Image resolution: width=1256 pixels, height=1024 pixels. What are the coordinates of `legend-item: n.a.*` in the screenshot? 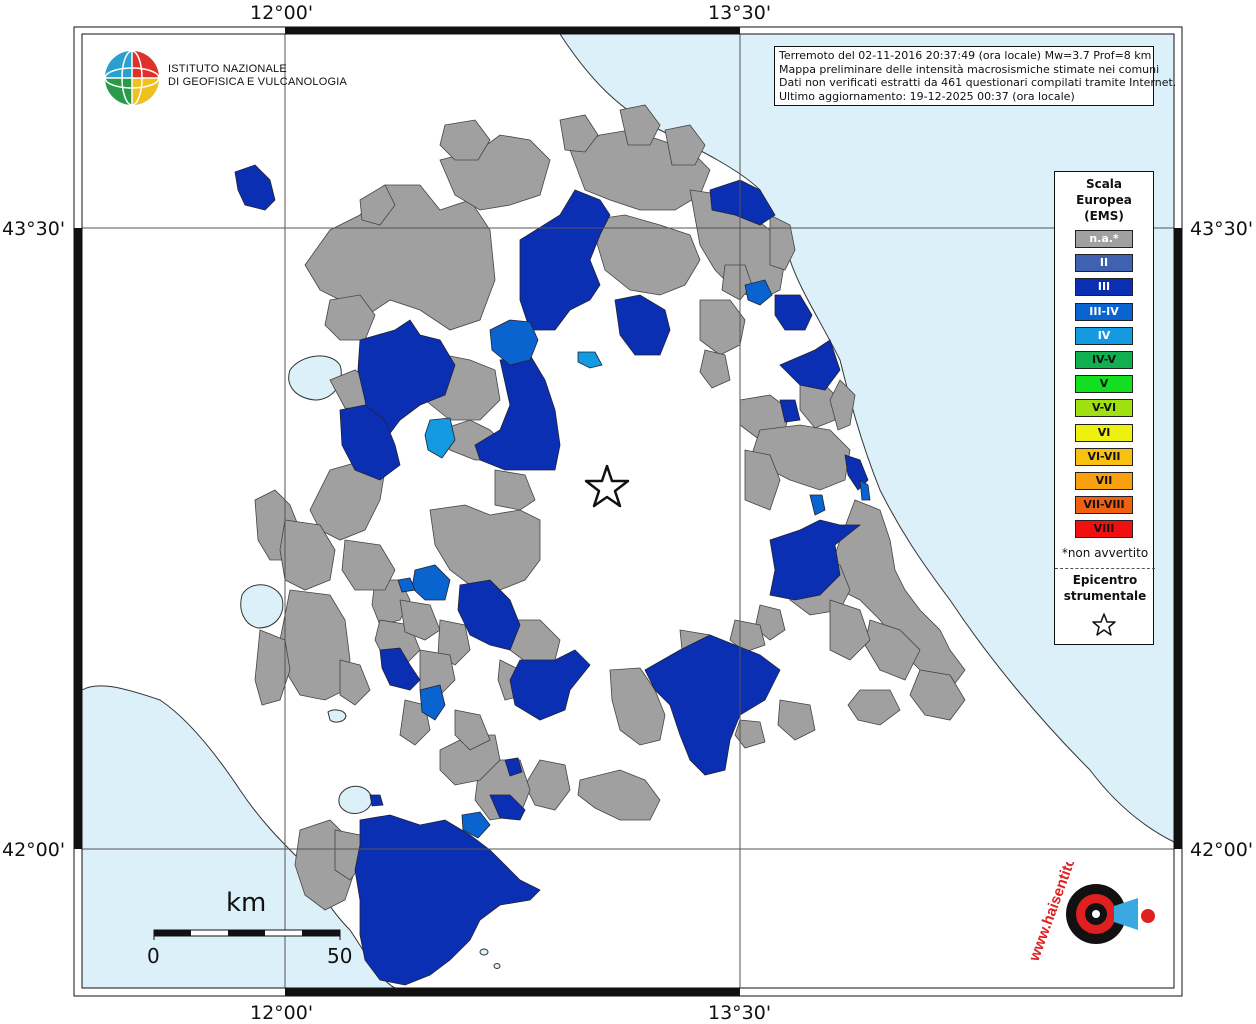 It's located at (1104, 239).